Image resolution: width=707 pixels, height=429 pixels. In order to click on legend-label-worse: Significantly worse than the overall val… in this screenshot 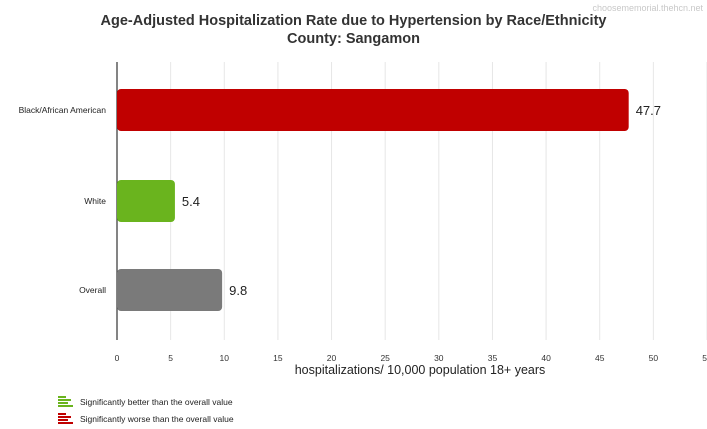, I will do `click(157, 419)`.